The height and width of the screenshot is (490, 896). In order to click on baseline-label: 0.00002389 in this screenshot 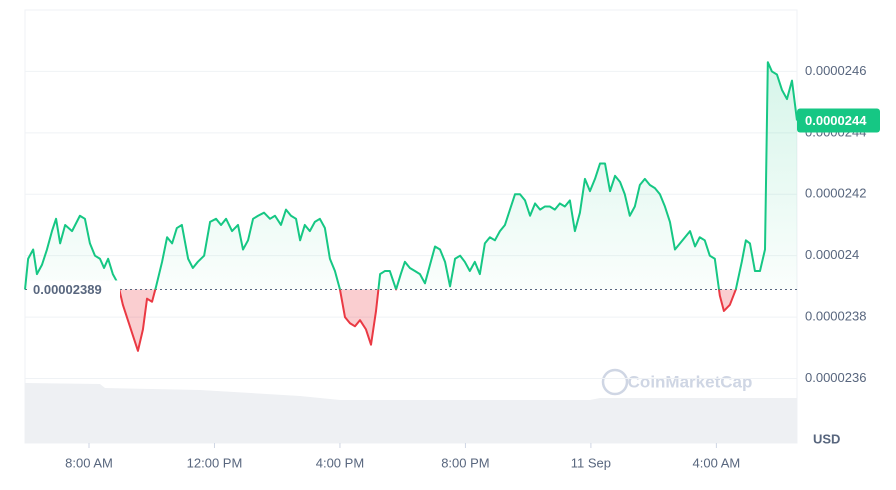, I will do `click(67, 289)`.